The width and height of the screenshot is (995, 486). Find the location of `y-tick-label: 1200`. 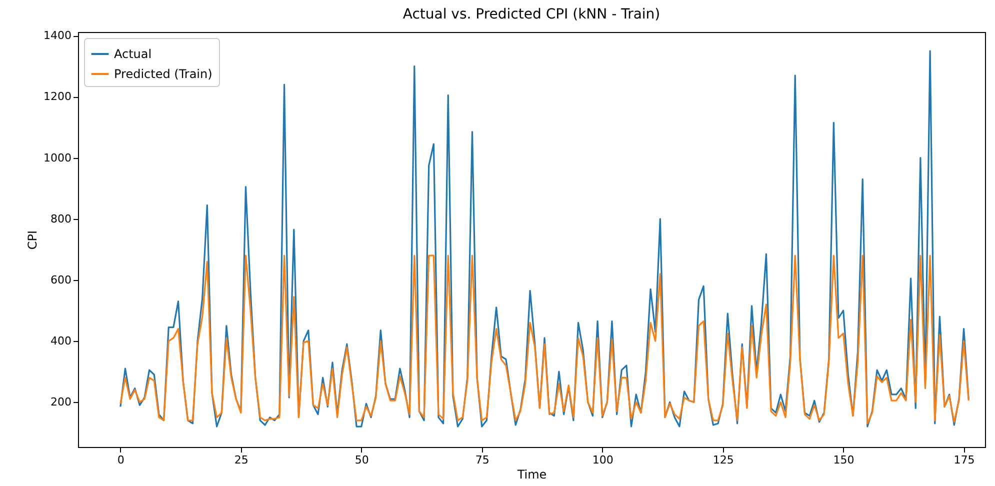

y-tick-label: 1200 is located at coordinates (58, 97).